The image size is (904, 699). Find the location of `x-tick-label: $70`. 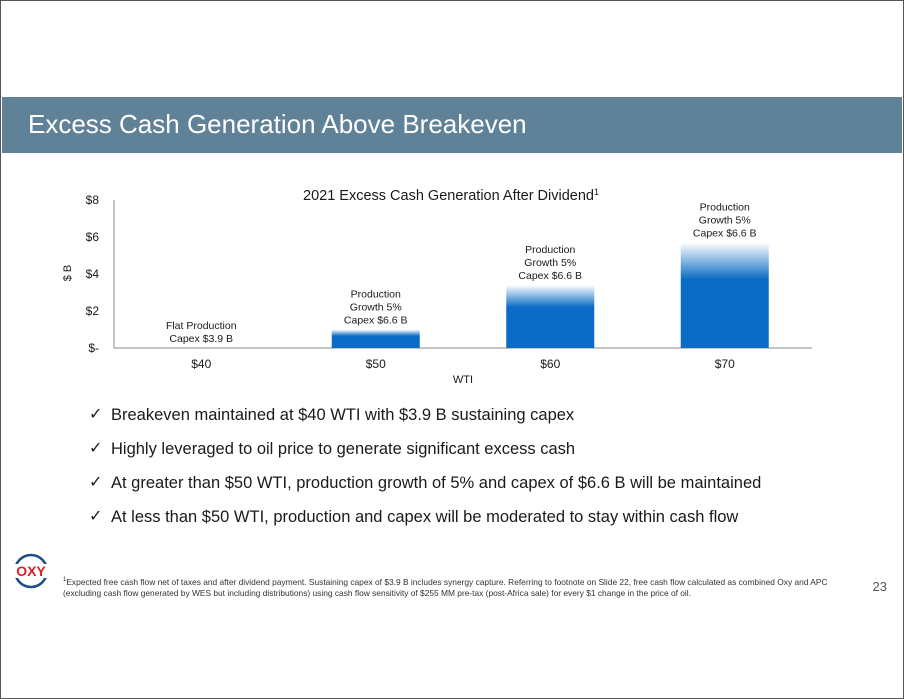

x-tick-label: $70 is located at coordinates (725, 364).